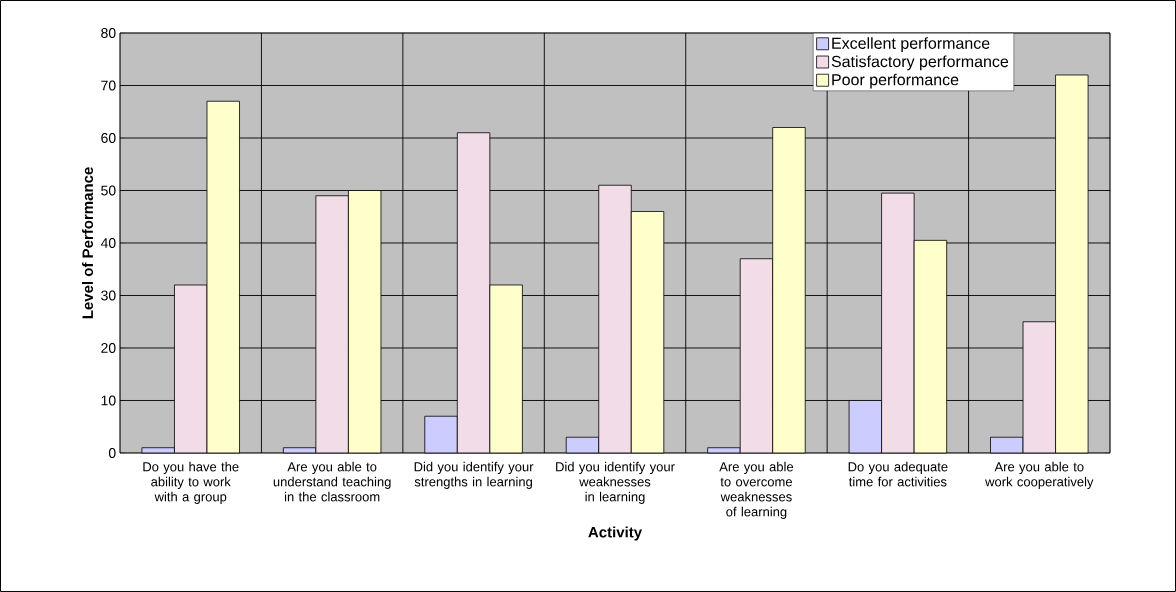 The width and height of the screenshot is (1176, 592). I want to click on y-tick-label: 50, so click(108, 190).